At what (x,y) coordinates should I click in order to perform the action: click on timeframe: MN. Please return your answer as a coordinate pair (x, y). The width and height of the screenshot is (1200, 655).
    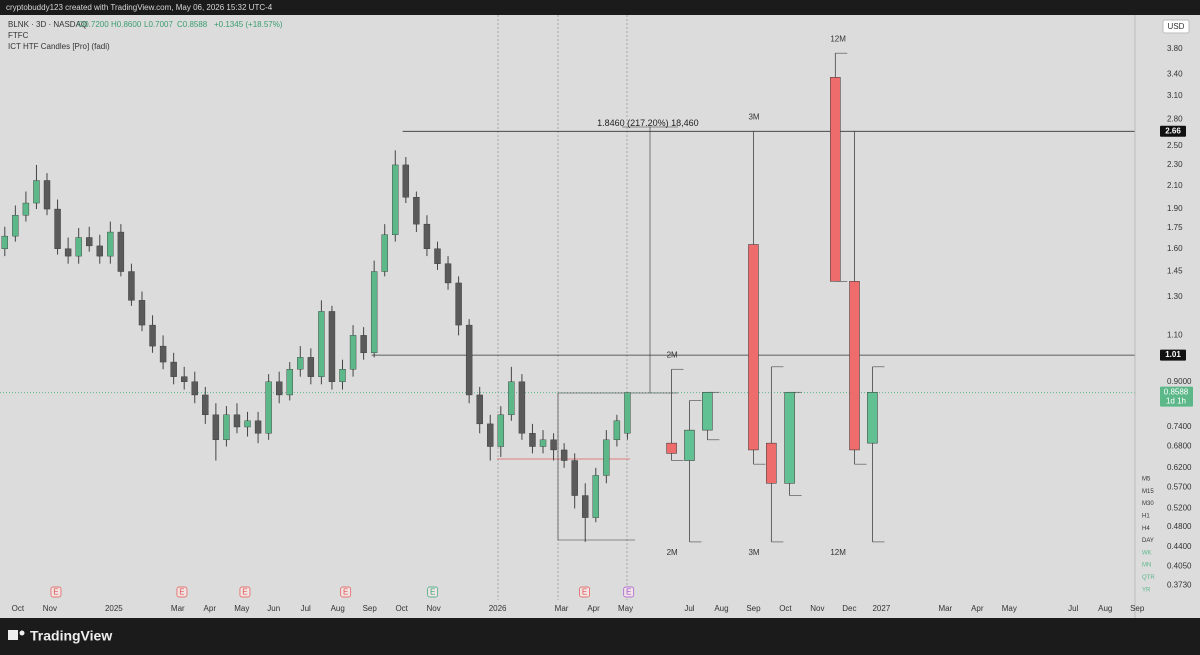
    Looking at the image, I should click on (1146, 566).